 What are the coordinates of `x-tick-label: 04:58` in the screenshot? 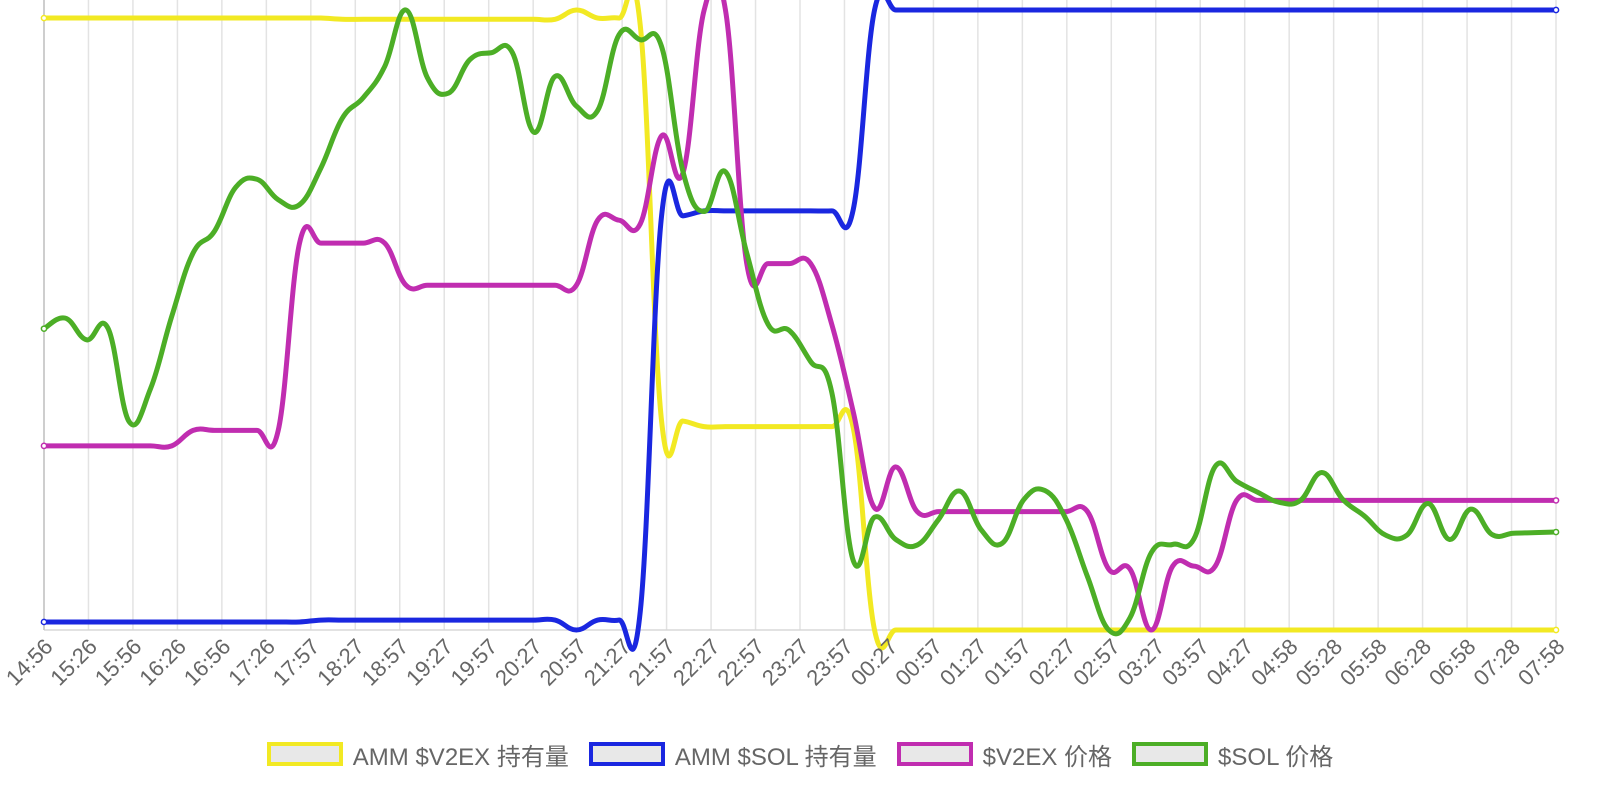 It's located at (1274, 662).